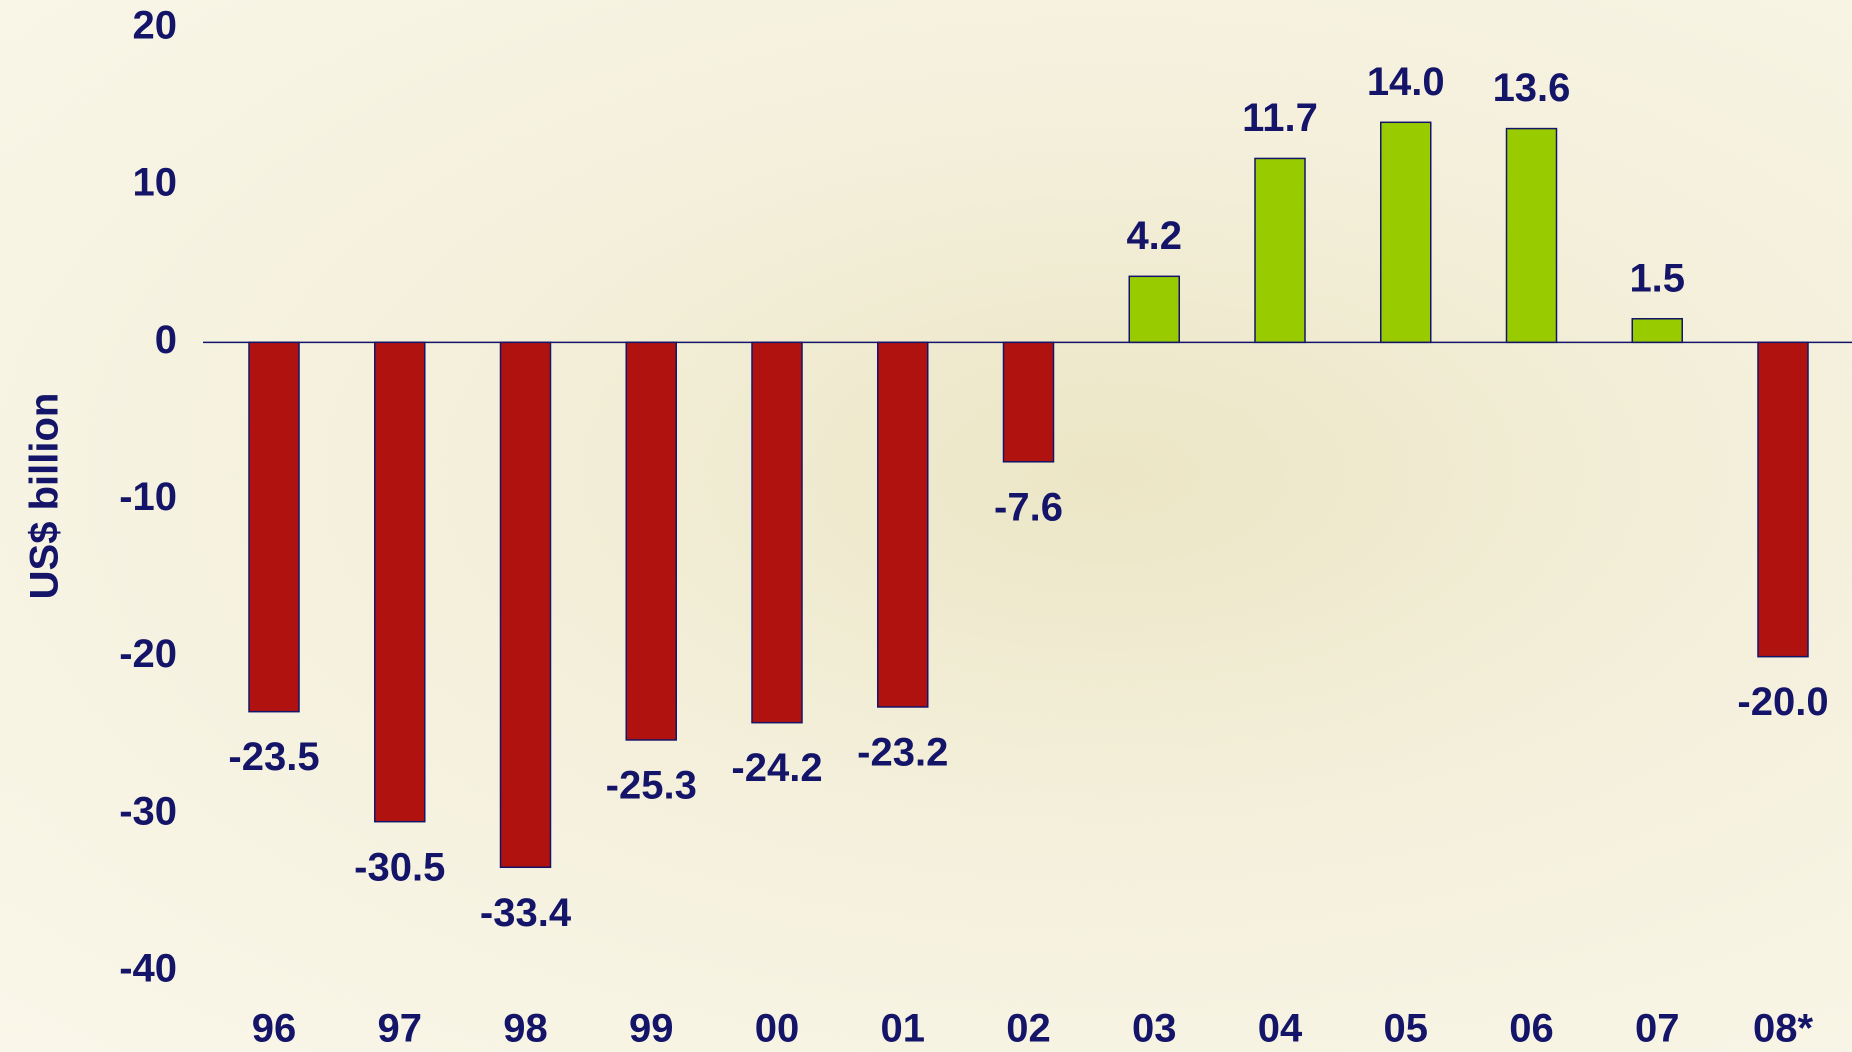  I want to click on x-tick-label: 97, so click(400, 1029).